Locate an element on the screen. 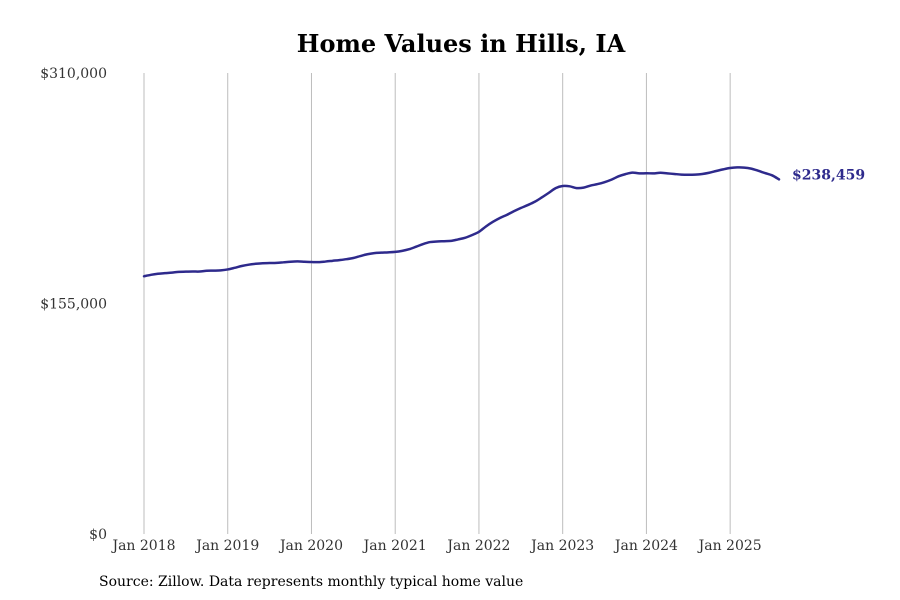 The height and width of the screenshot is (600, 900). chart-title: Home Values in Hills, IA is located at coordinates (461, 43).